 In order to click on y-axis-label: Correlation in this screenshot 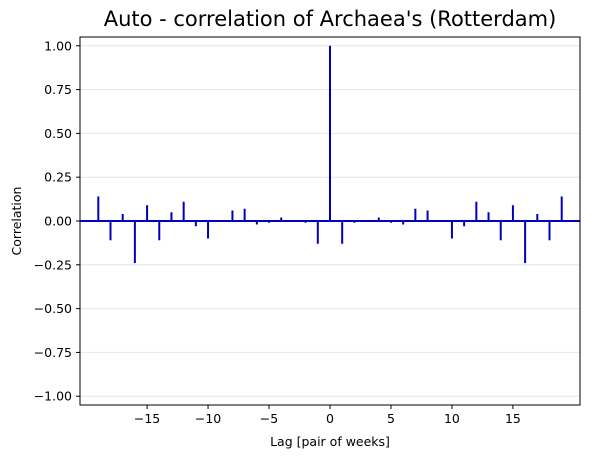, I will do `click(16, 221)`.